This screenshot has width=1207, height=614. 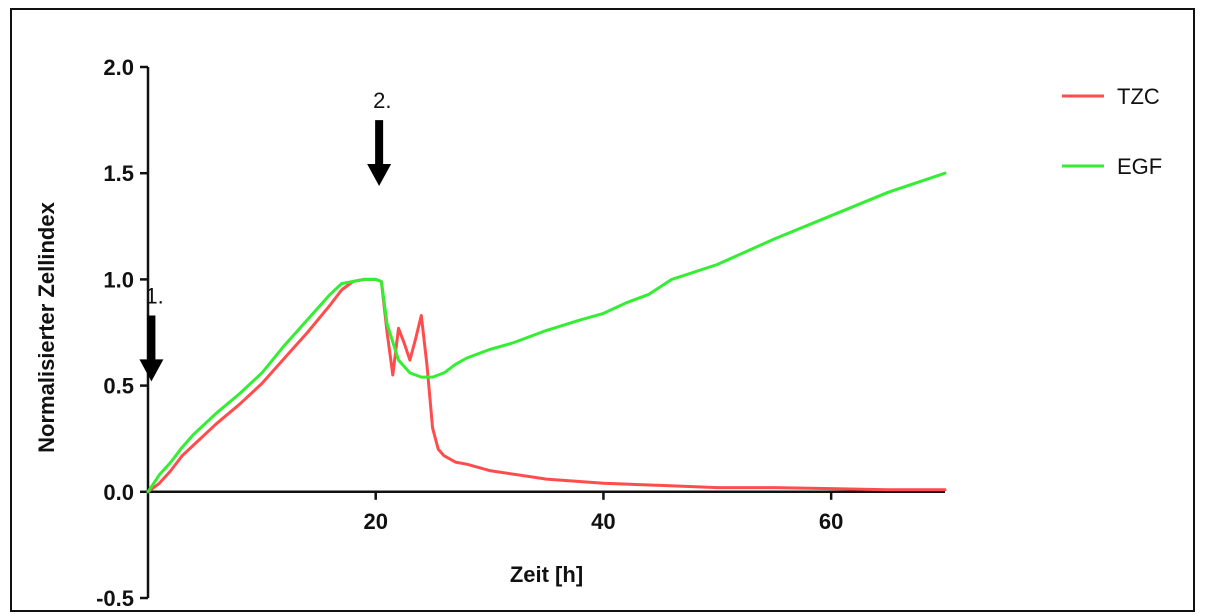 What do you see at coordinates (375, 521) in the screenshot?
I see `x-tick-label: 20` at bounding box center [375, 521].